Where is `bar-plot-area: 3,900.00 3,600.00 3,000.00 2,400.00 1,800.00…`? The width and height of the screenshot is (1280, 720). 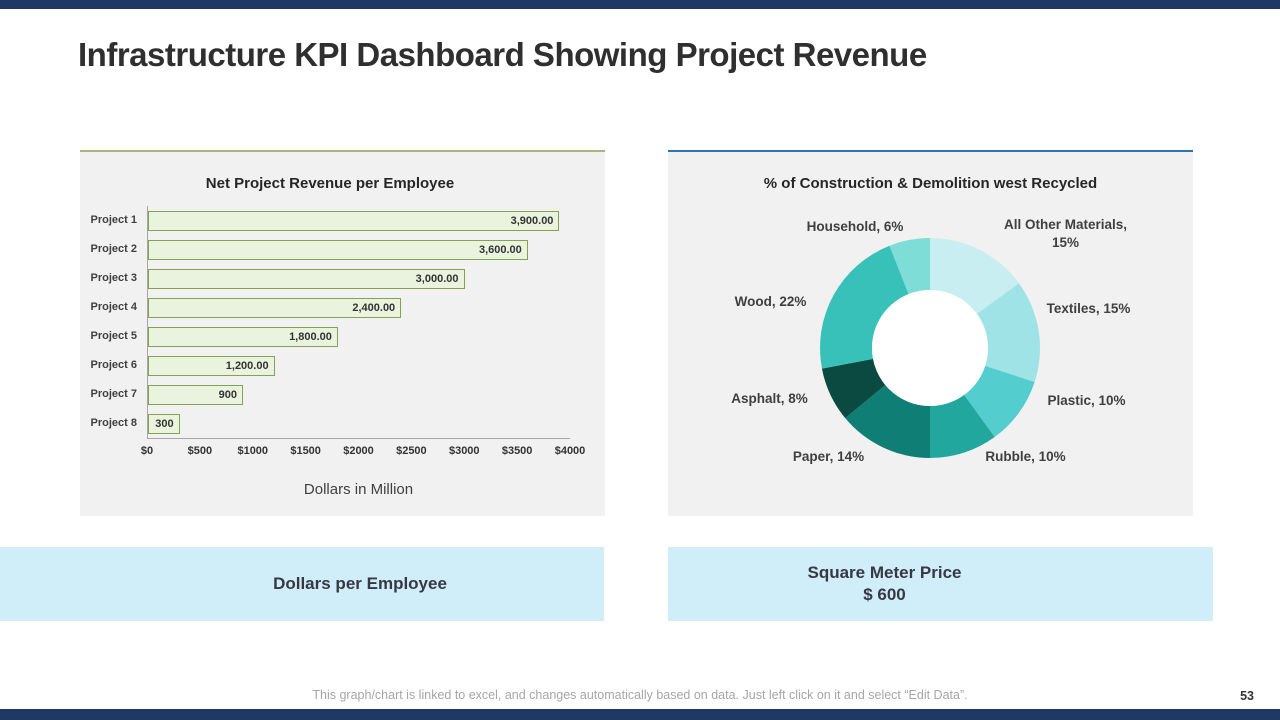 bar-plot-area: 3,900.00 3,600.00 3,000.00 2,400.00 1,800.00… is located at coordinates (358, 322).